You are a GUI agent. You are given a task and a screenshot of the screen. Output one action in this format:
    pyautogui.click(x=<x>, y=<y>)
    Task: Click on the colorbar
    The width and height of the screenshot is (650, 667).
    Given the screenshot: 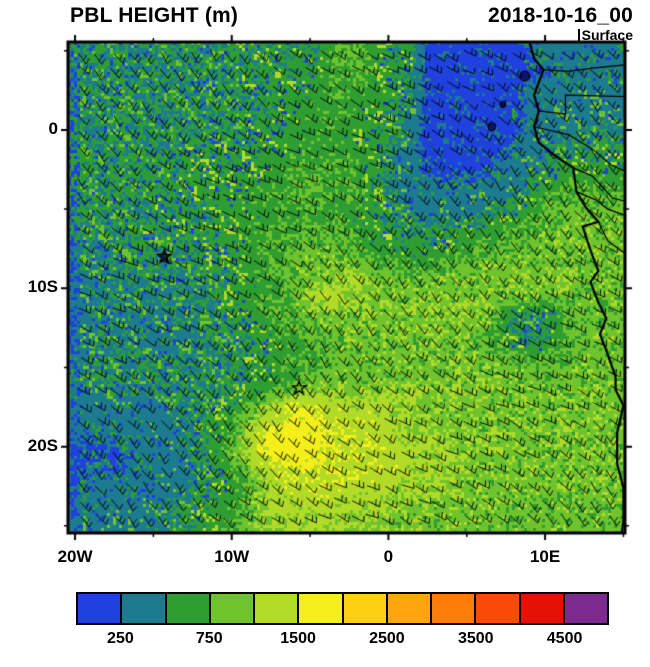 What is the action you would take?
    pyautogui.click(x=342, y=608)
    